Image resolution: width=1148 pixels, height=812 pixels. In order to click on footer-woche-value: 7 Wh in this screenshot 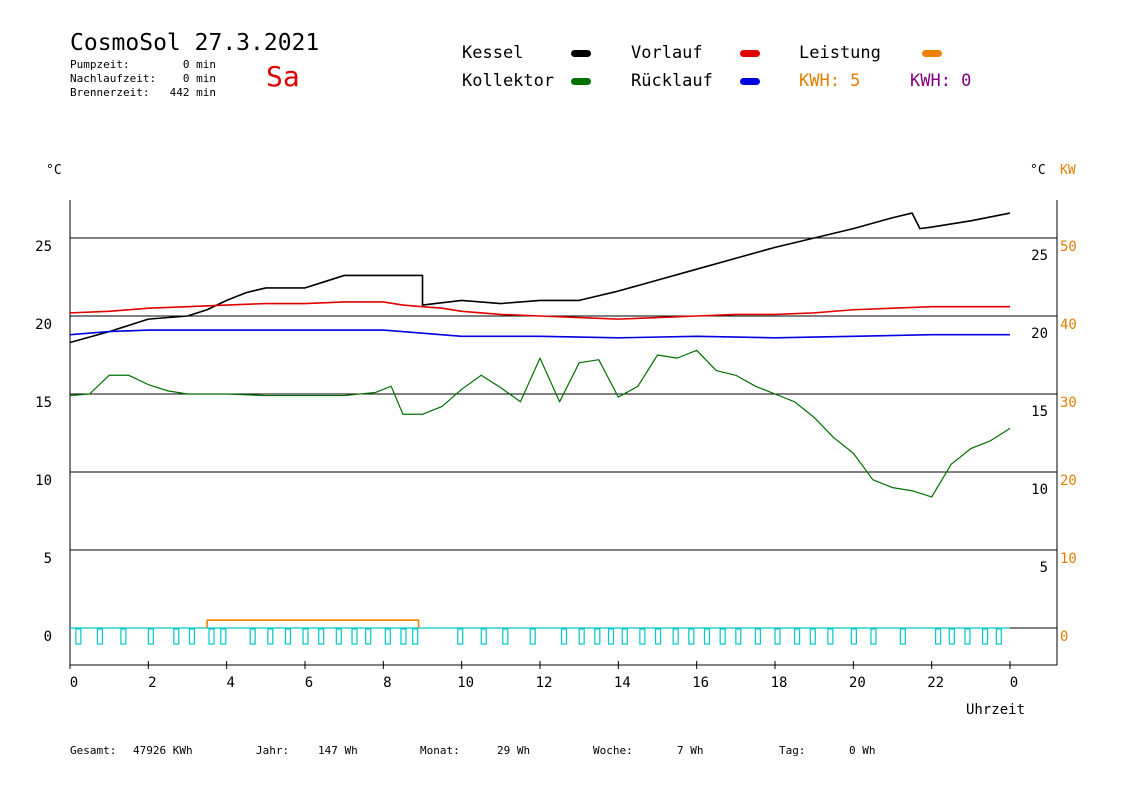, I will do `click(690, 750)`.